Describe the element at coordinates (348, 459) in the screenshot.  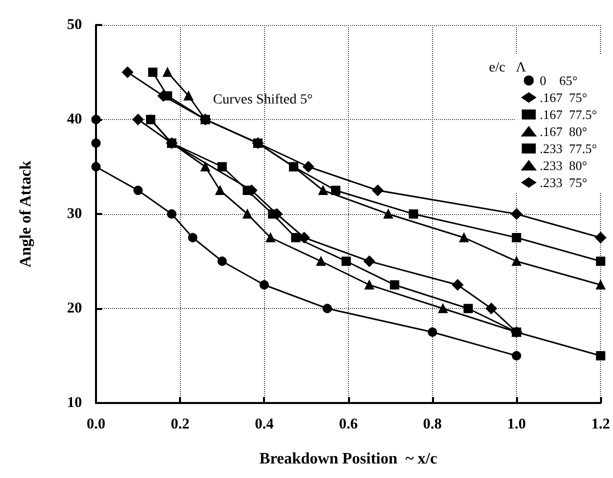
I see `x-axis-title: Breakdown Position ~ x/c` at that location.